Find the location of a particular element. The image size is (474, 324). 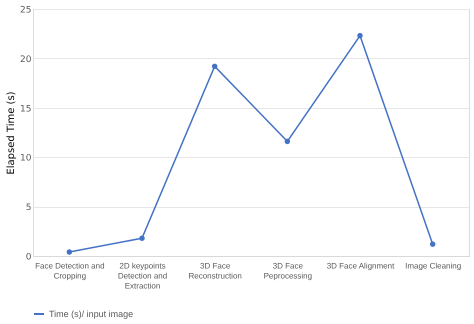

y-tick-label: 0 is located at coordinates (29, 257).